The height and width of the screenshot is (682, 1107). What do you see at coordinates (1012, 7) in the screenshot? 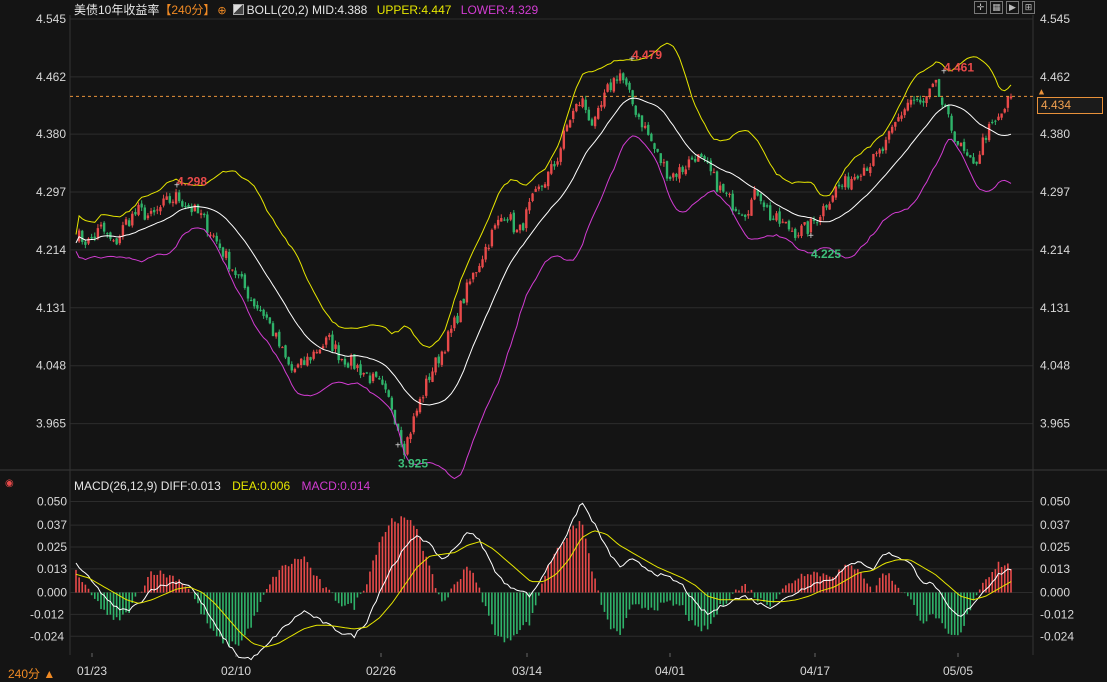
I see `step-icon: ▶` at bounding box center [1012, 7].